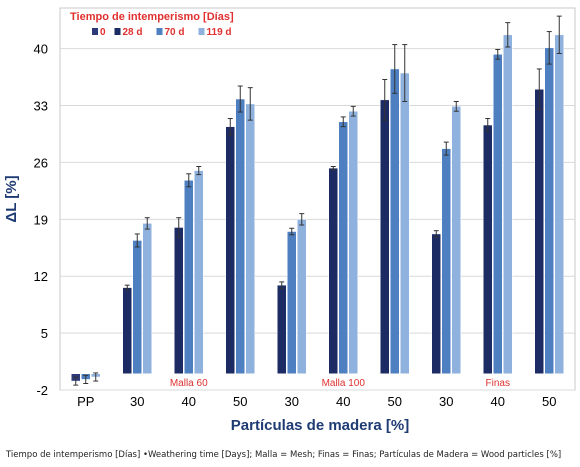 Image resolution: width=580 pixels, height=467 pixels. Describe the element at coordinates (344, 383) in the screenshot. I see `group-label: Malla 100` at that location.